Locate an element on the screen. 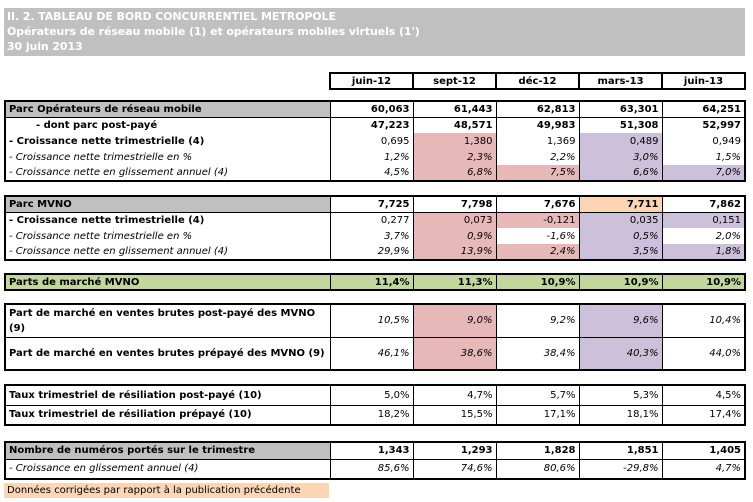 This screenshot has height=502, width=753. cell: 1,405 is located at coordinates (703, 450).